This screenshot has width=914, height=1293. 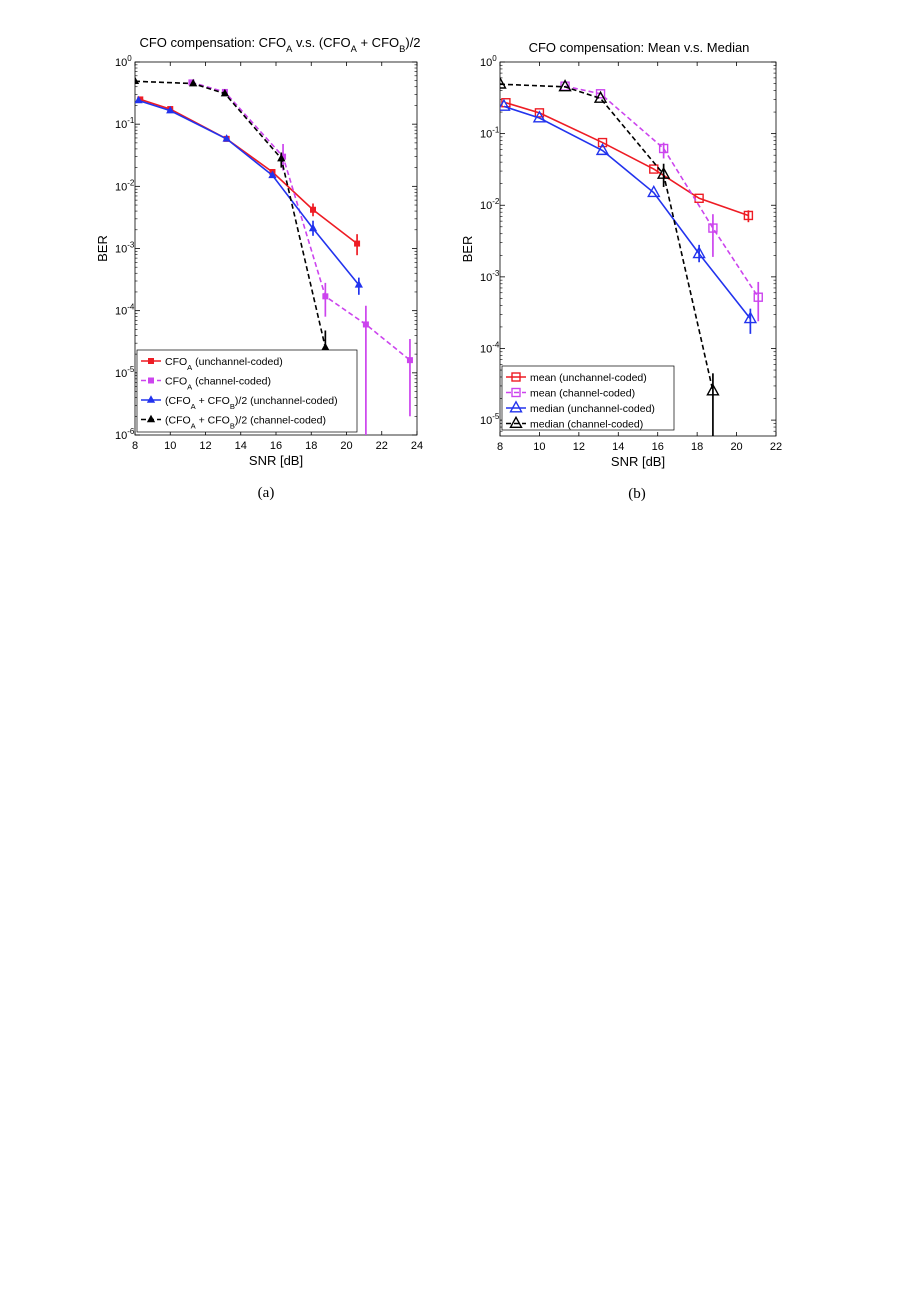 What do you see at coordinates (382, 446) in the screenshot?
I see `x-tick-label: 22` at bounding box center [382, 446].